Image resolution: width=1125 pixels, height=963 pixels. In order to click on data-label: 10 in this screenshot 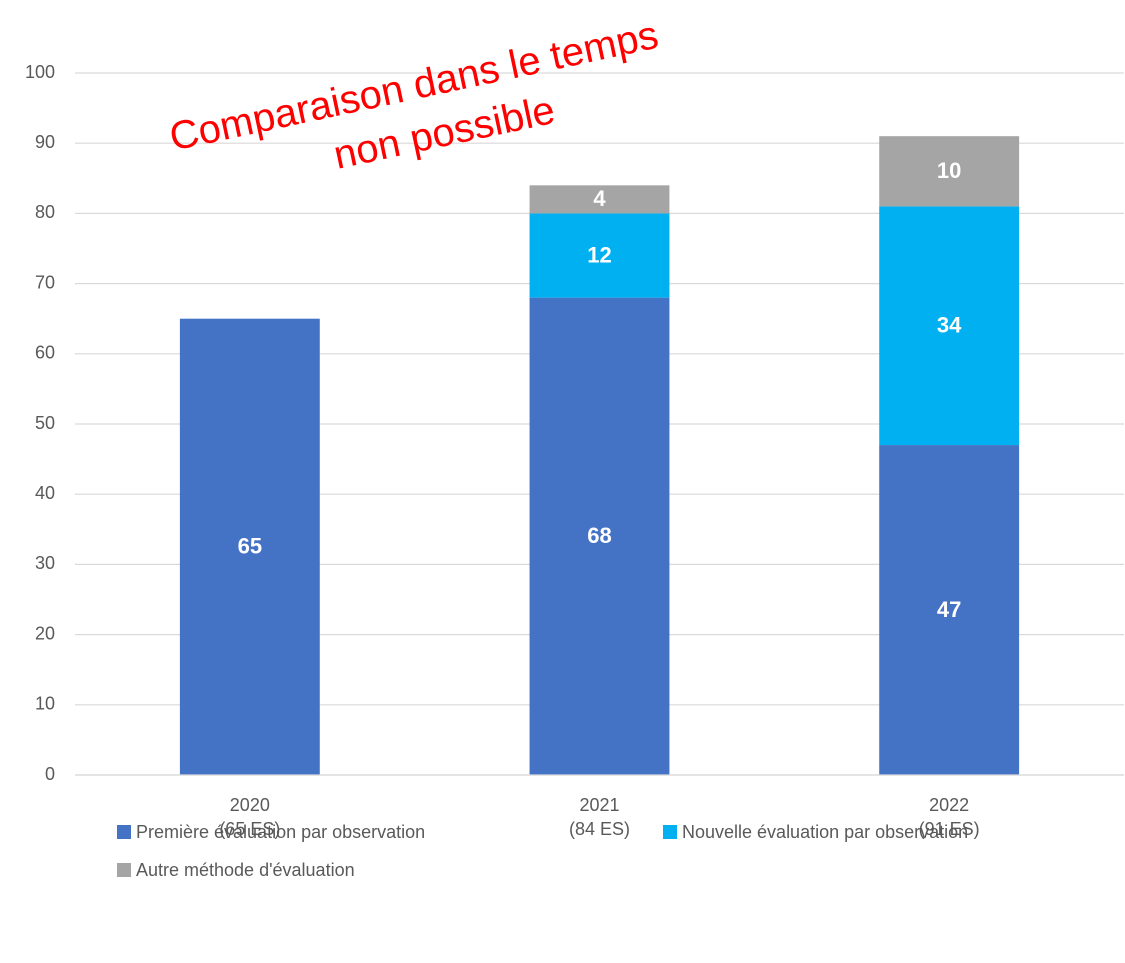, I will do `click(949, 170)`.